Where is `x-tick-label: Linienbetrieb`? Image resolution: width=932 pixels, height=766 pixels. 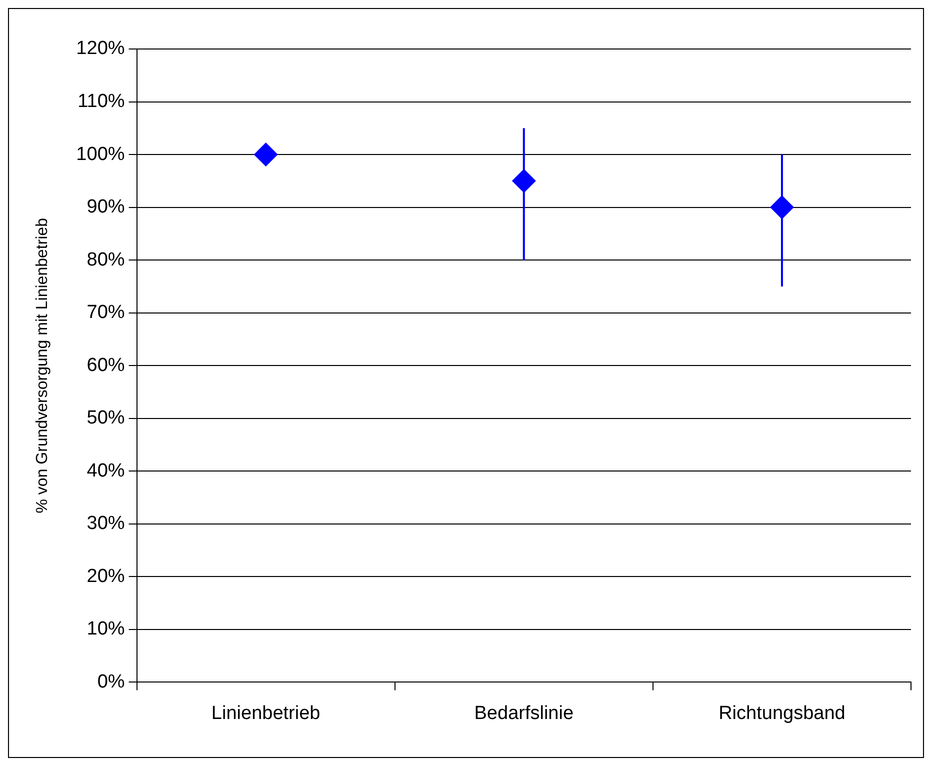
x-tick-label: Linienbetrieb is located at coordinates (265, 713).